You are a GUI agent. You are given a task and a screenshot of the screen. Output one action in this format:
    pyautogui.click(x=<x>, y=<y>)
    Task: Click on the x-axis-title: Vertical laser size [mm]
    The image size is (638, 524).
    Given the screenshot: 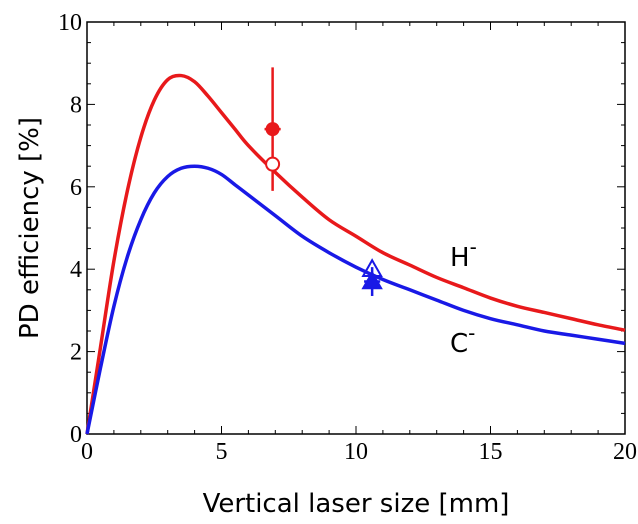 What is the action you would take?
    pyautogui.click(x=356, y=504)
    